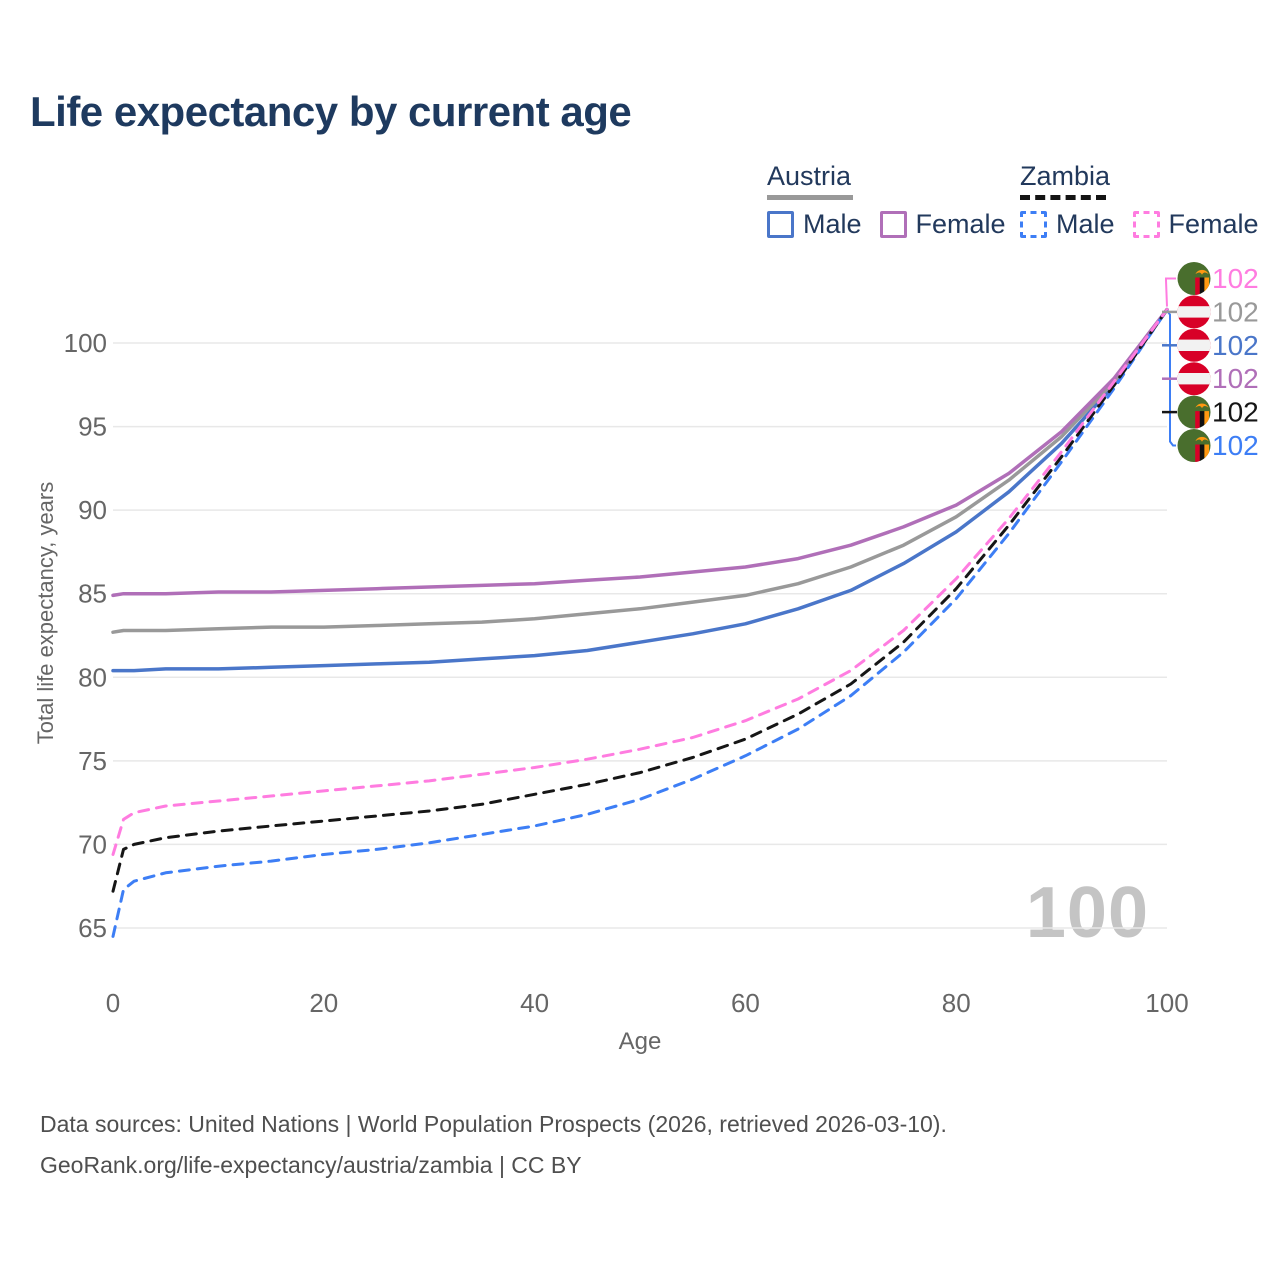 The width and height of the screenshot is (1280, 1280). I want to click on x-tick-label: 100, so click(1166, 1003).